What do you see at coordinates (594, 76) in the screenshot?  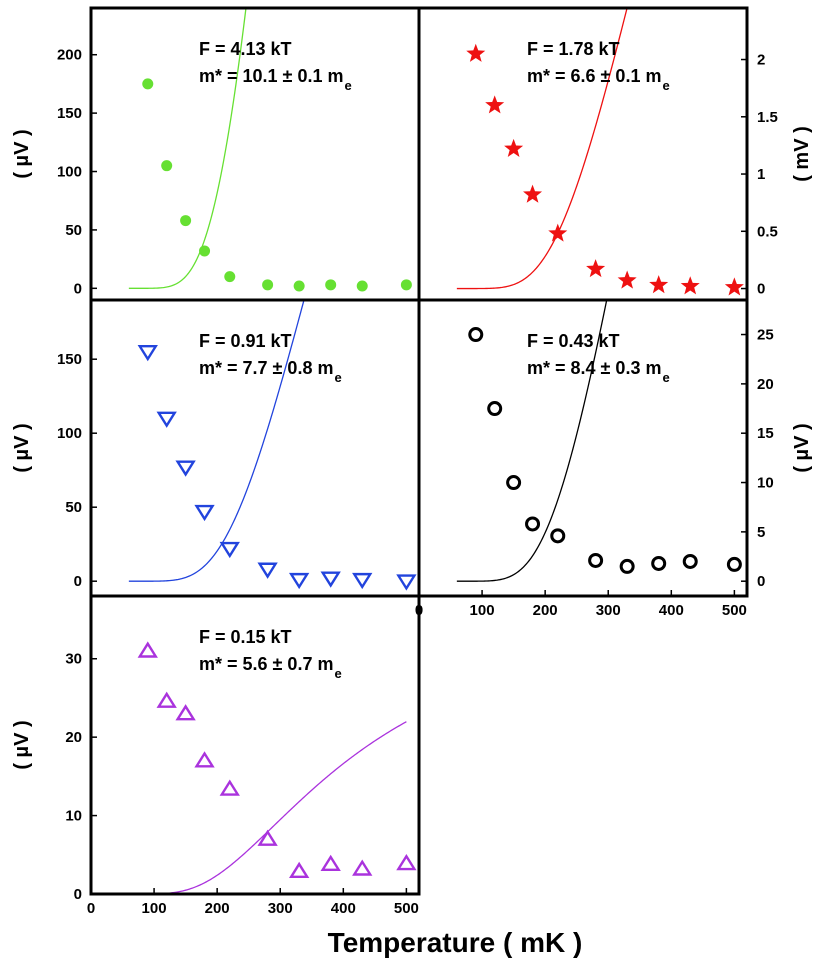 I see `annotation-mass: m* = 6.6 ± 0.1 m` at bounding box center [594, 76].